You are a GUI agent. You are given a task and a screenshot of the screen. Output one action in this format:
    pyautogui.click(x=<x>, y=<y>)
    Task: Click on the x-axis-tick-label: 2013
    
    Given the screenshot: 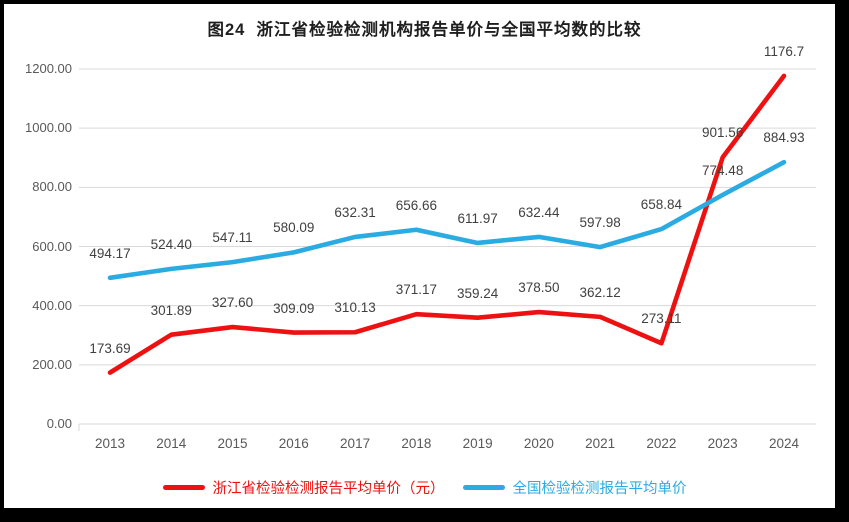 What is the action you would take?
    pyautogui.click(x=110, y=443)
    